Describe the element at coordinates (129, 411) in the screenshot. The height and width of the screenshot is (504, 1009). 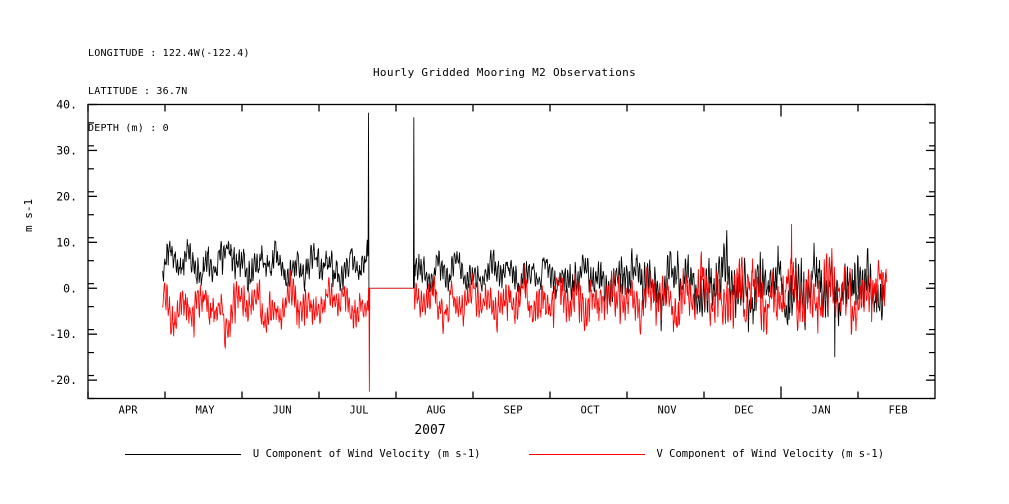
I see `svg-text: APR` at that location.